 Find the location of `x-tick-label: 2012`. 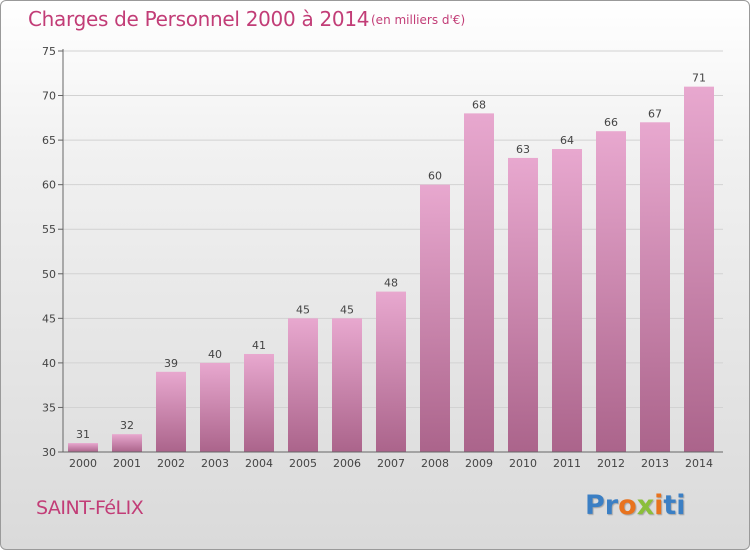

x-tick-label: 2012 is located at coordinates (611, 463).